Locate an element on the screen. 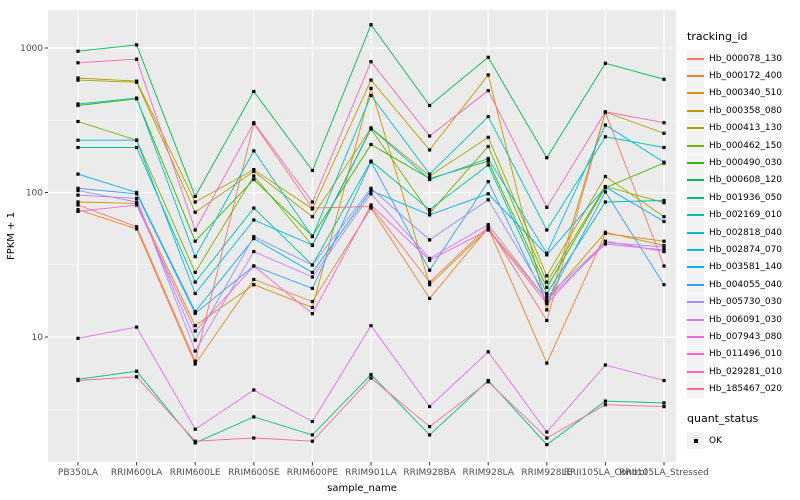 This screenshot has height=500, width=800. x-tick-label: RRIM600LE is located at coordinates (195, 473).